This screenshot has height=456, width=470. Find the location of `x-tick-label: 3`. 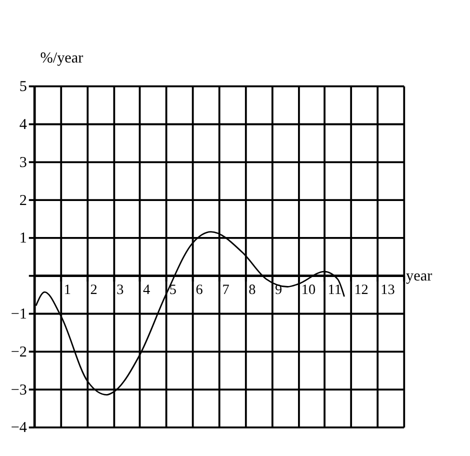

x-tick-label: 3 is located at coordinates (120, 290).